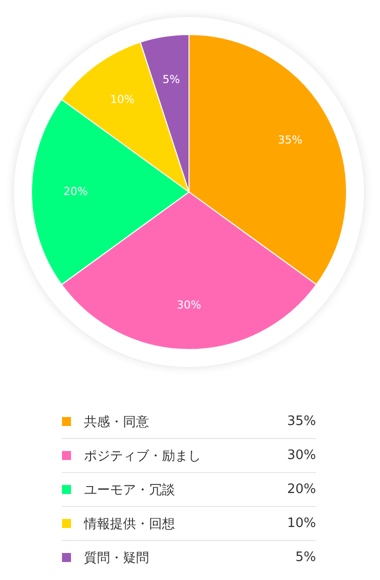  Describe the element at coordinates (143, 456) in the screenshot. I see `legend-label: ポジティブ・励まし` at that location.